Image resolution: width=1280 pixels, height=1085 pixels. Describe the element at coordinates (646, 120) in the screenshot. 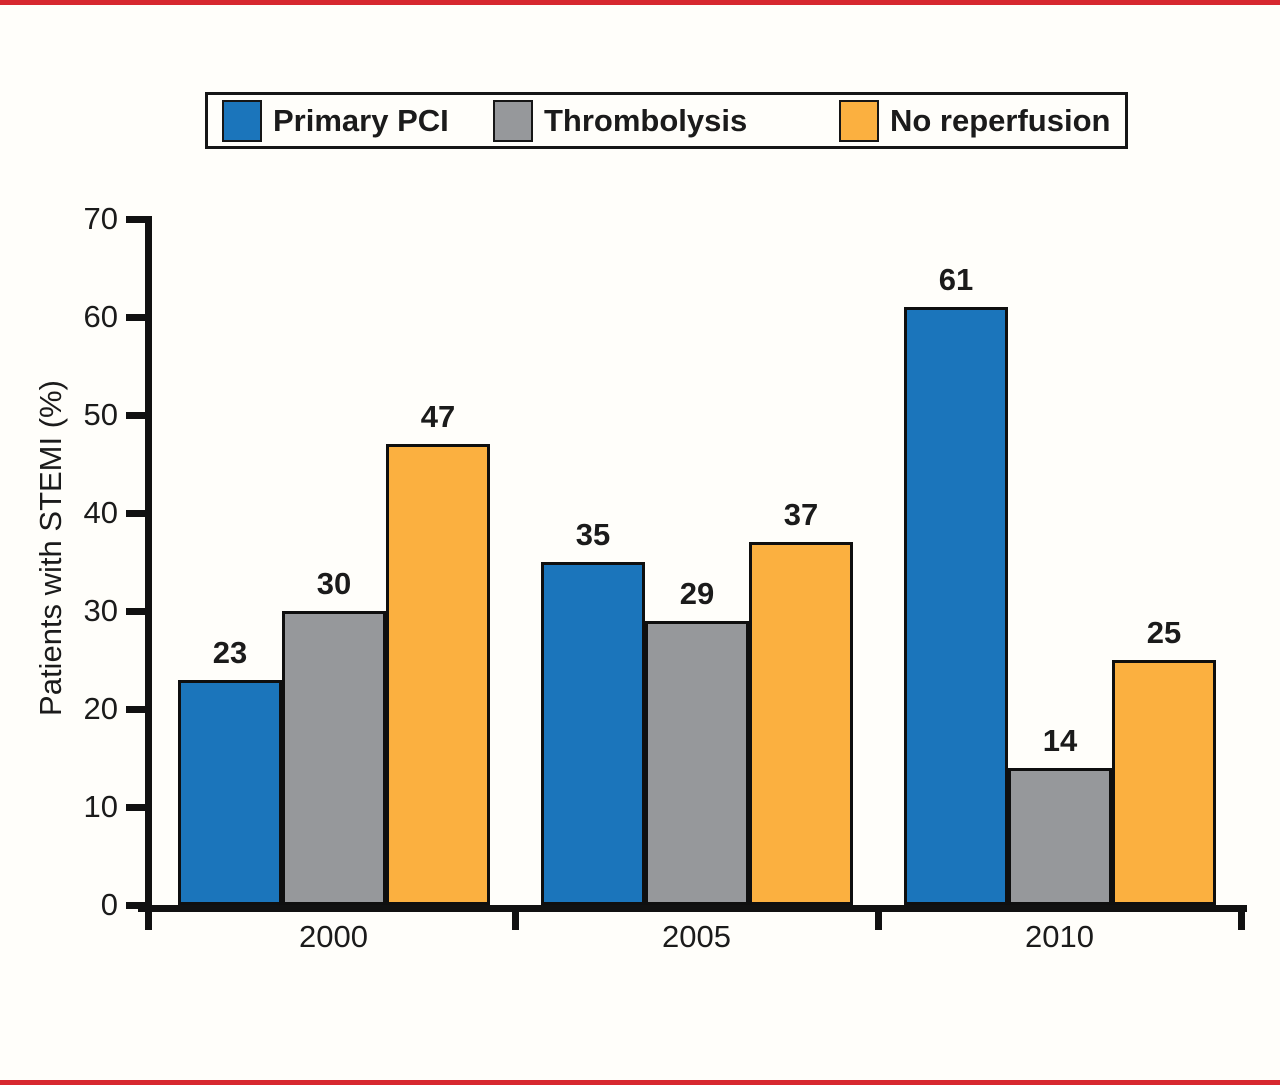

I see `legend-label-thrombolysis: Thrombolysis` at that location.